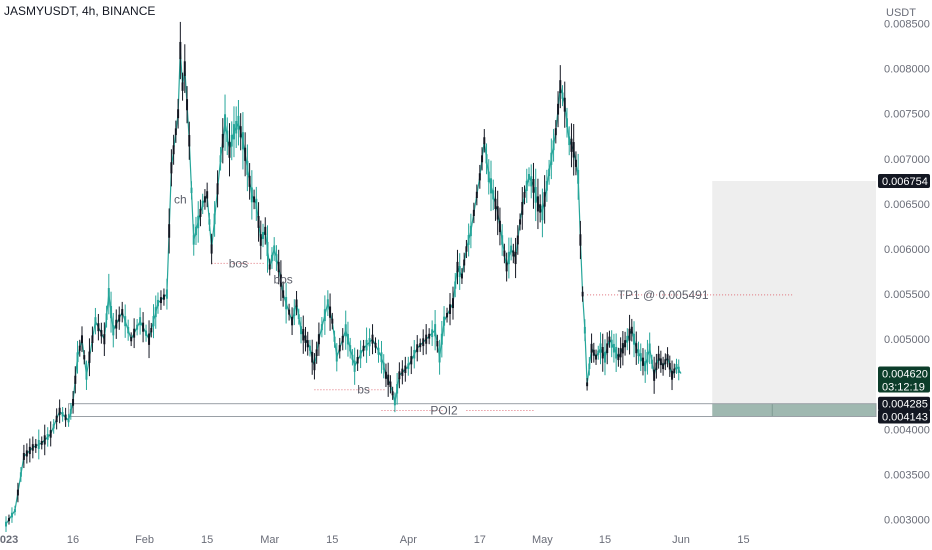 This screenshot has height=550, width=932. Describe the element at coordinates (905, 182) in the screenshot. I see `price-tag-label: 0.006754` at that location.